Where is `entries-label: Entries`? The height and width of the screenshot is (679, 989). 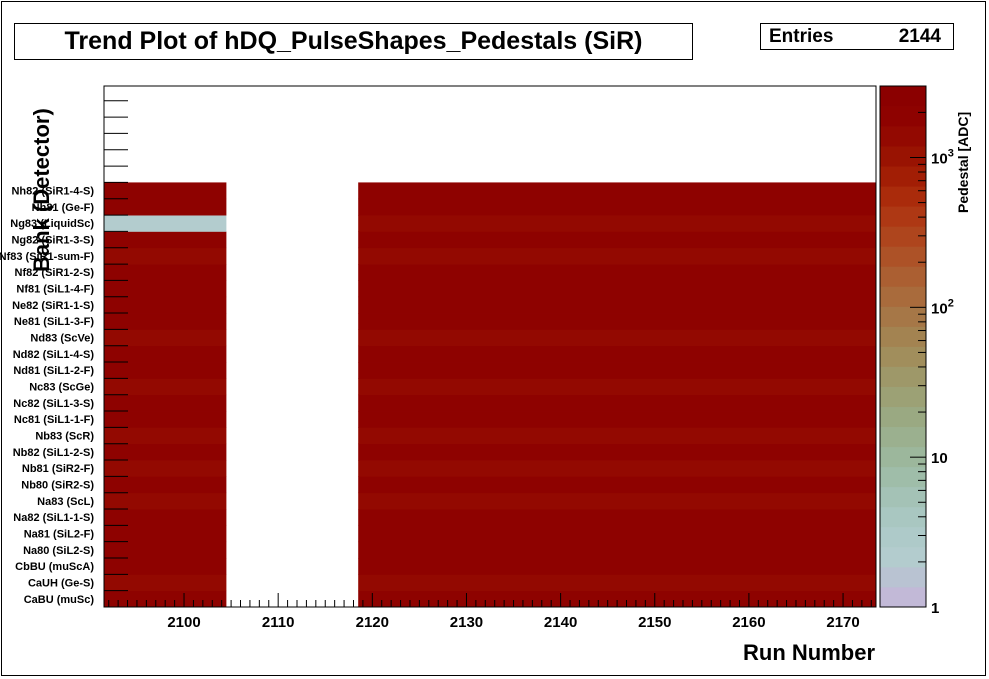
entries-label: Entries is located at coordinates (801, 36).